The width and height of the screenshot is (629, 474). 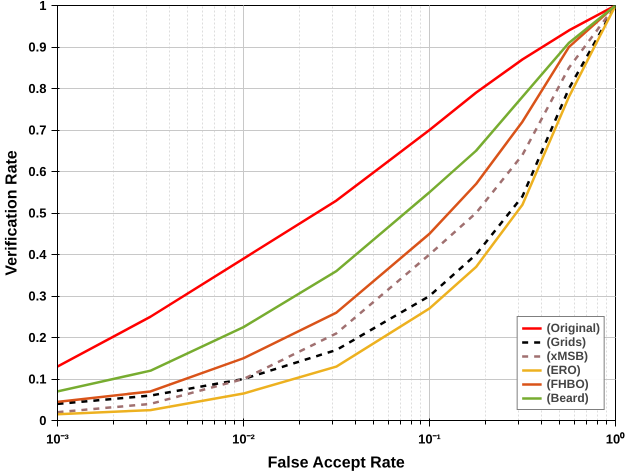 What do you see at coordinates (37, 379) in the screenshot?
I see `y-tick-label: 0.1` at bounding box center [37, 379].